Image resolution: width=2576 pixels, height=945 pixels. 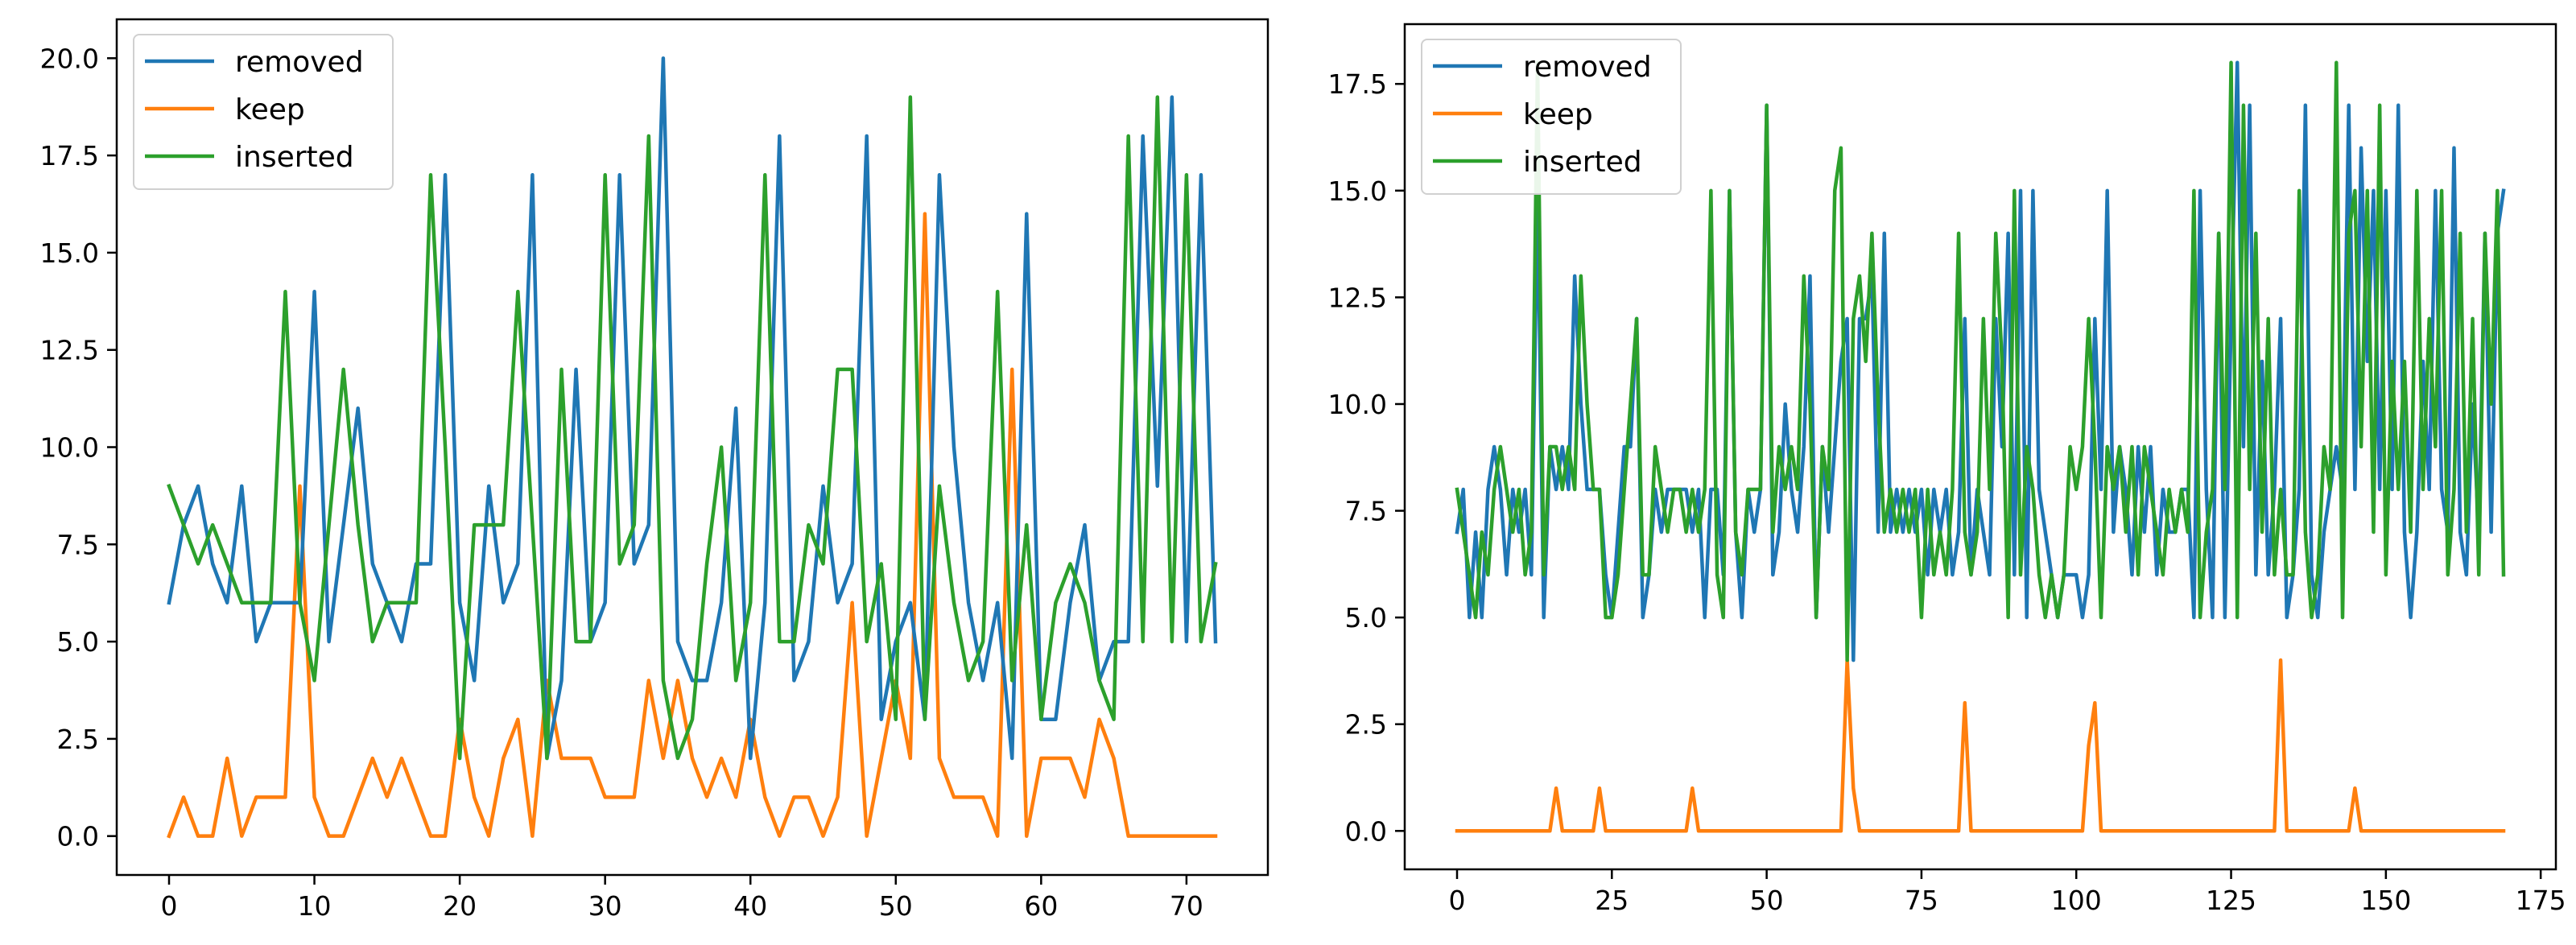 I want to click on left-x-tick-label: 0, so click(x=169, y=906).